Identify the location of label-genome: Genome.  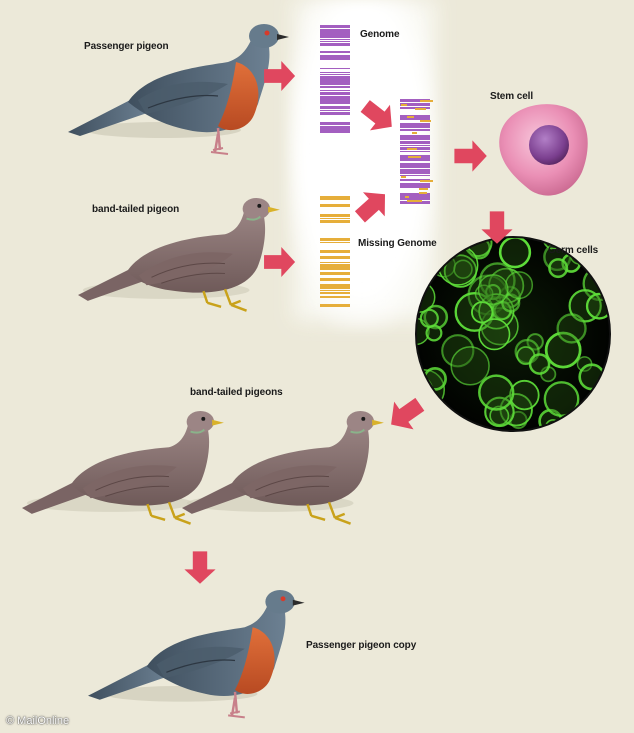
(380, 34).